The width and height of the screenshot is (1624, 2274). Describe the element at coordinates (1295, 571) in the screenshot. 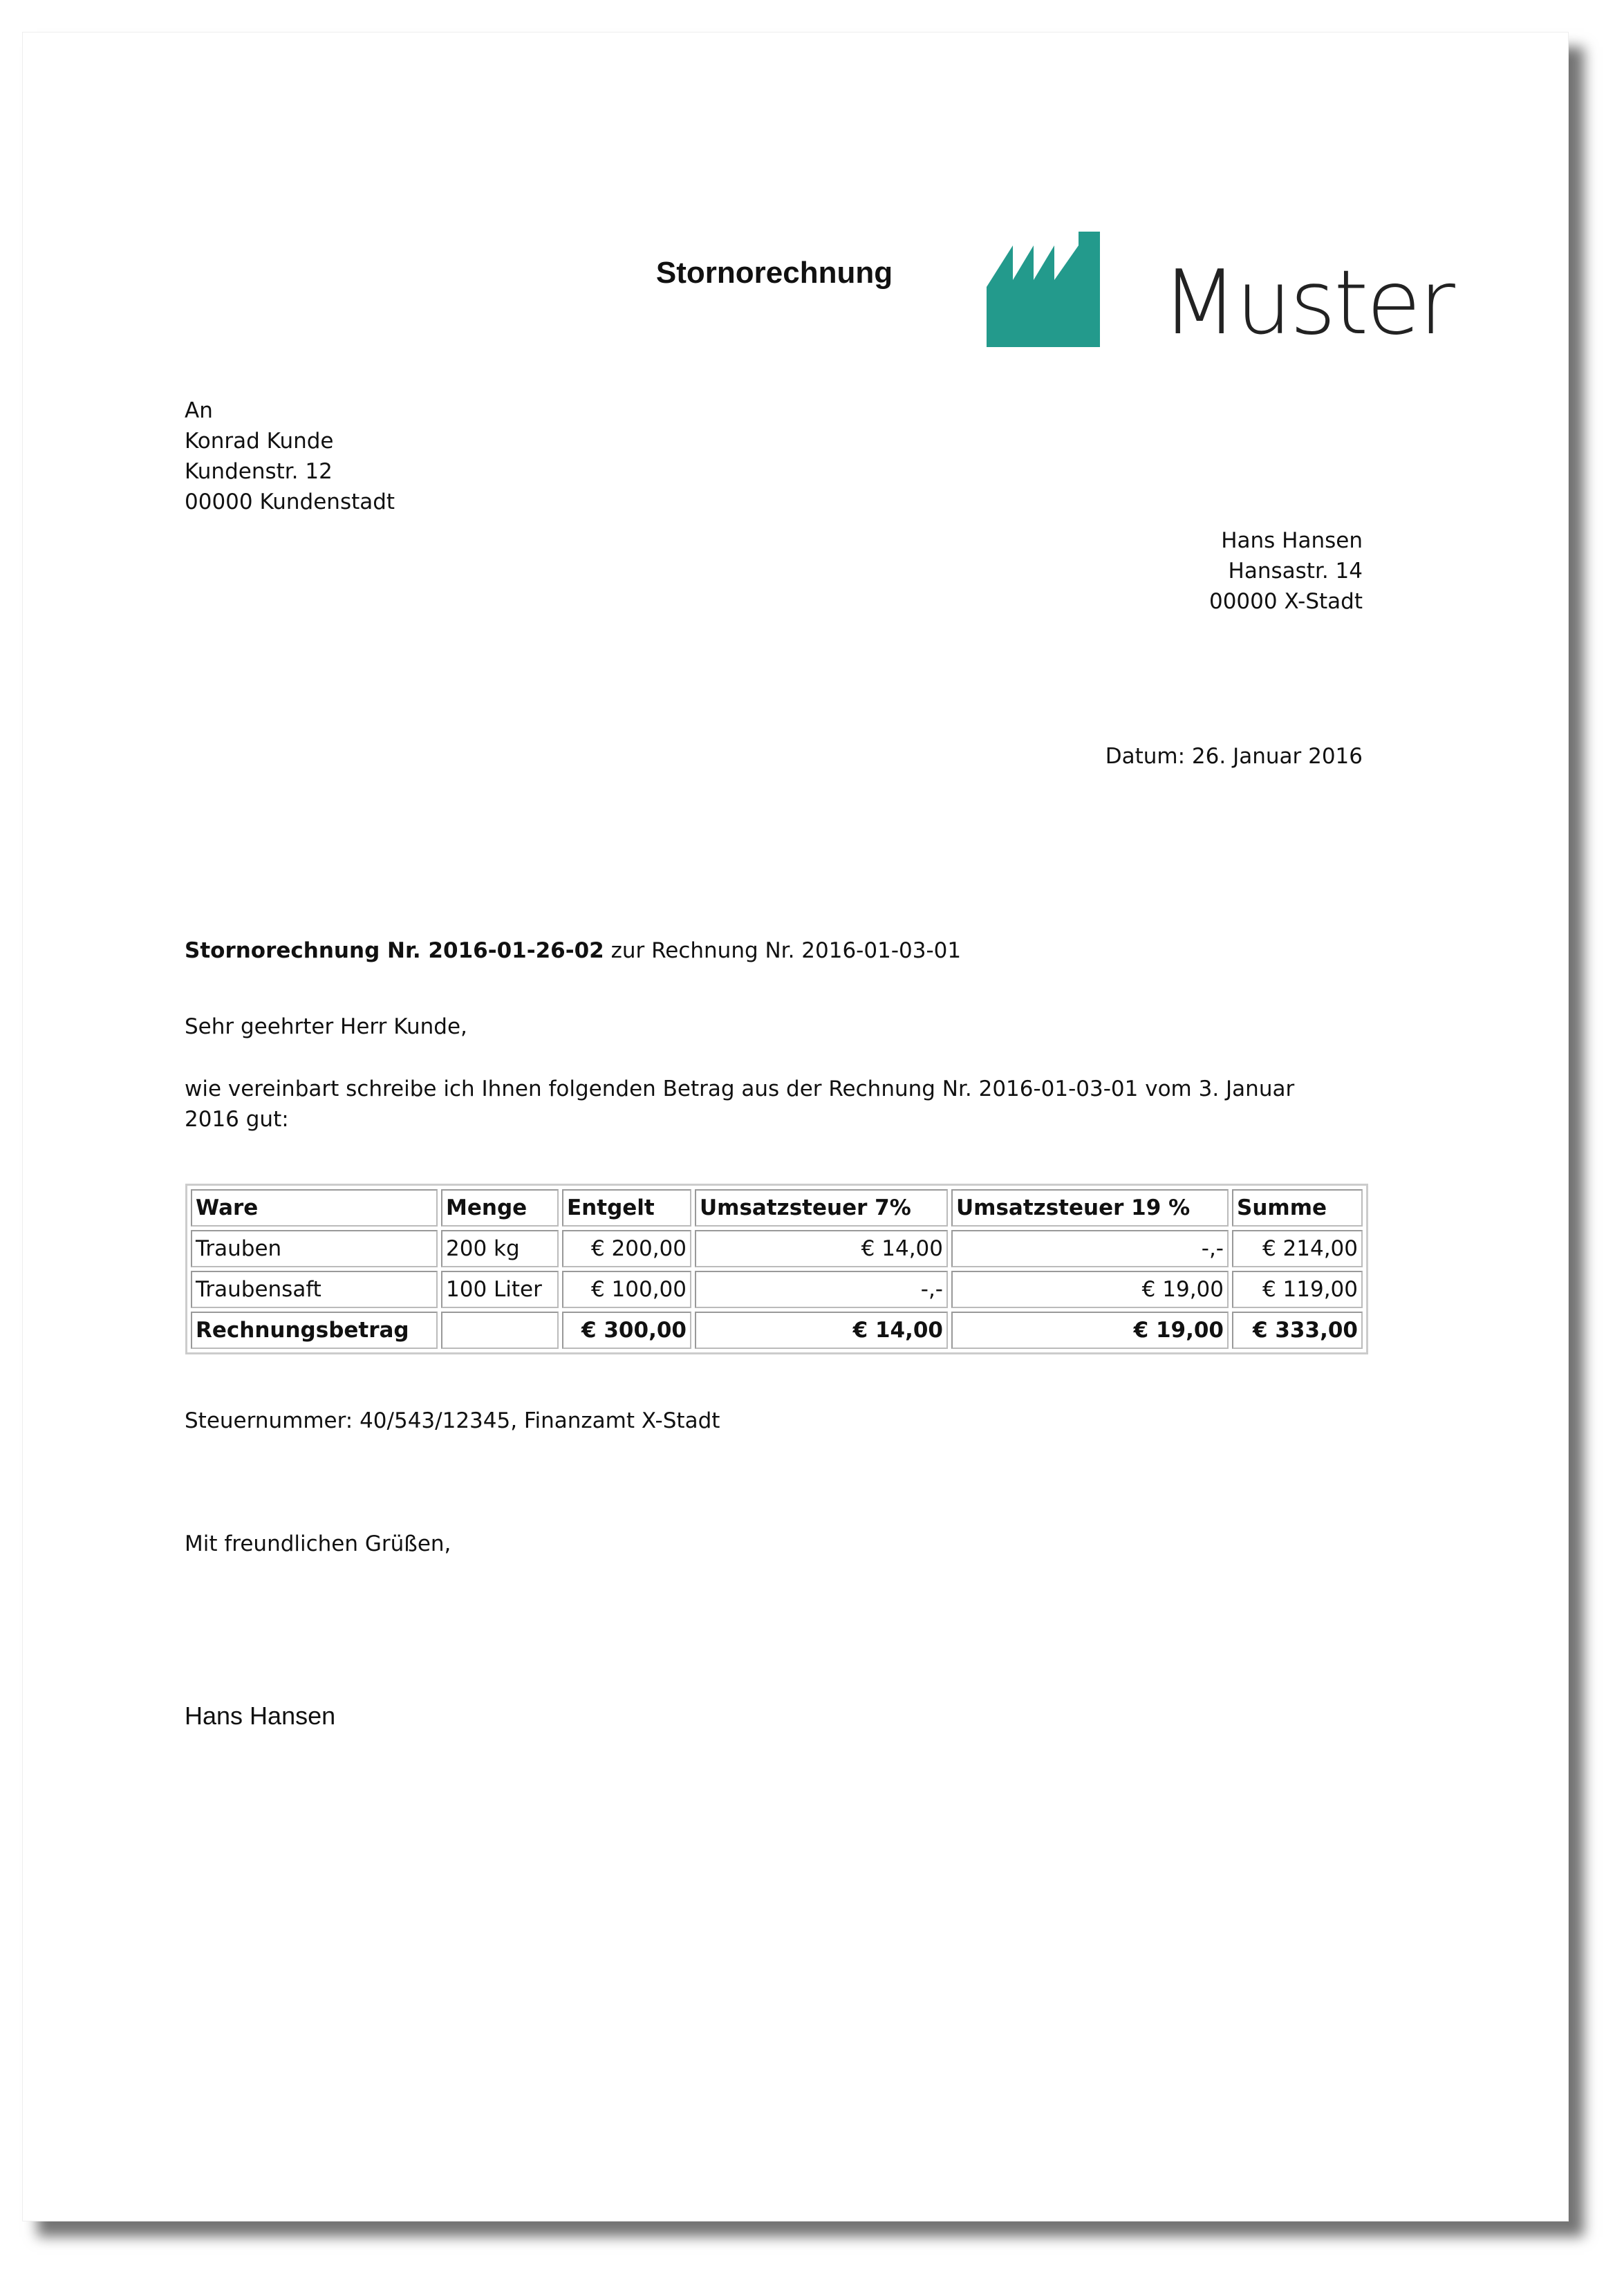

I see `sender-street: Hansastr. 14` at that location.